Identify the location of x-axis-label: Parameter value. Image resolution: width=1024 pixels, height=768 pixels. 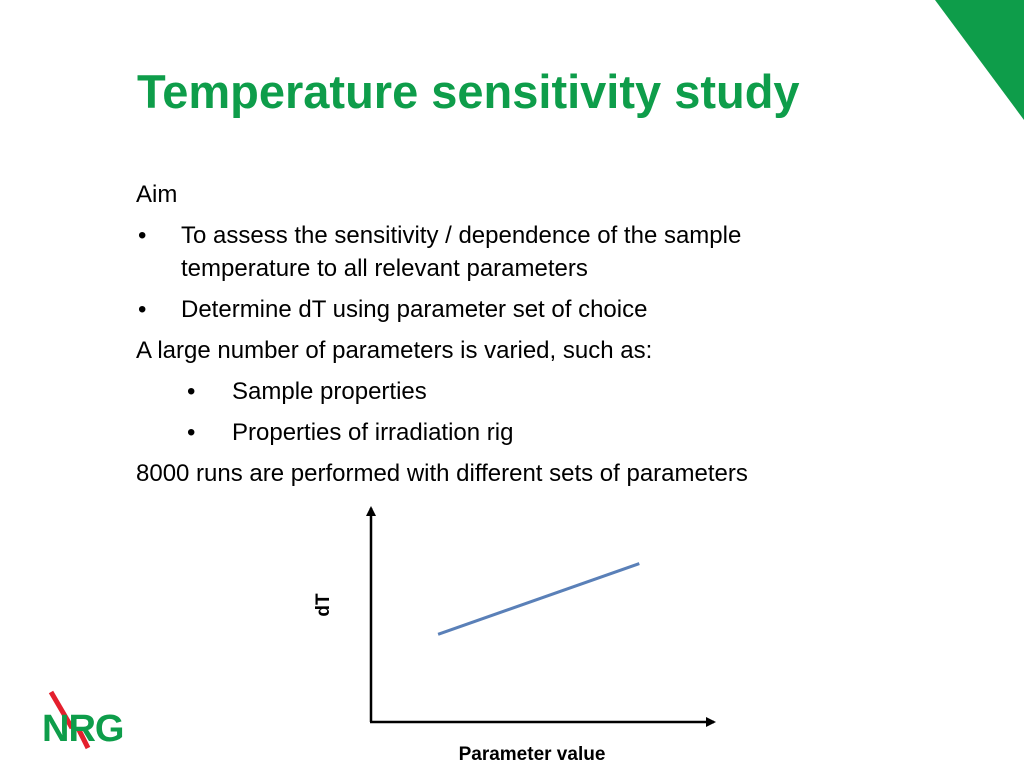
(532, 754).